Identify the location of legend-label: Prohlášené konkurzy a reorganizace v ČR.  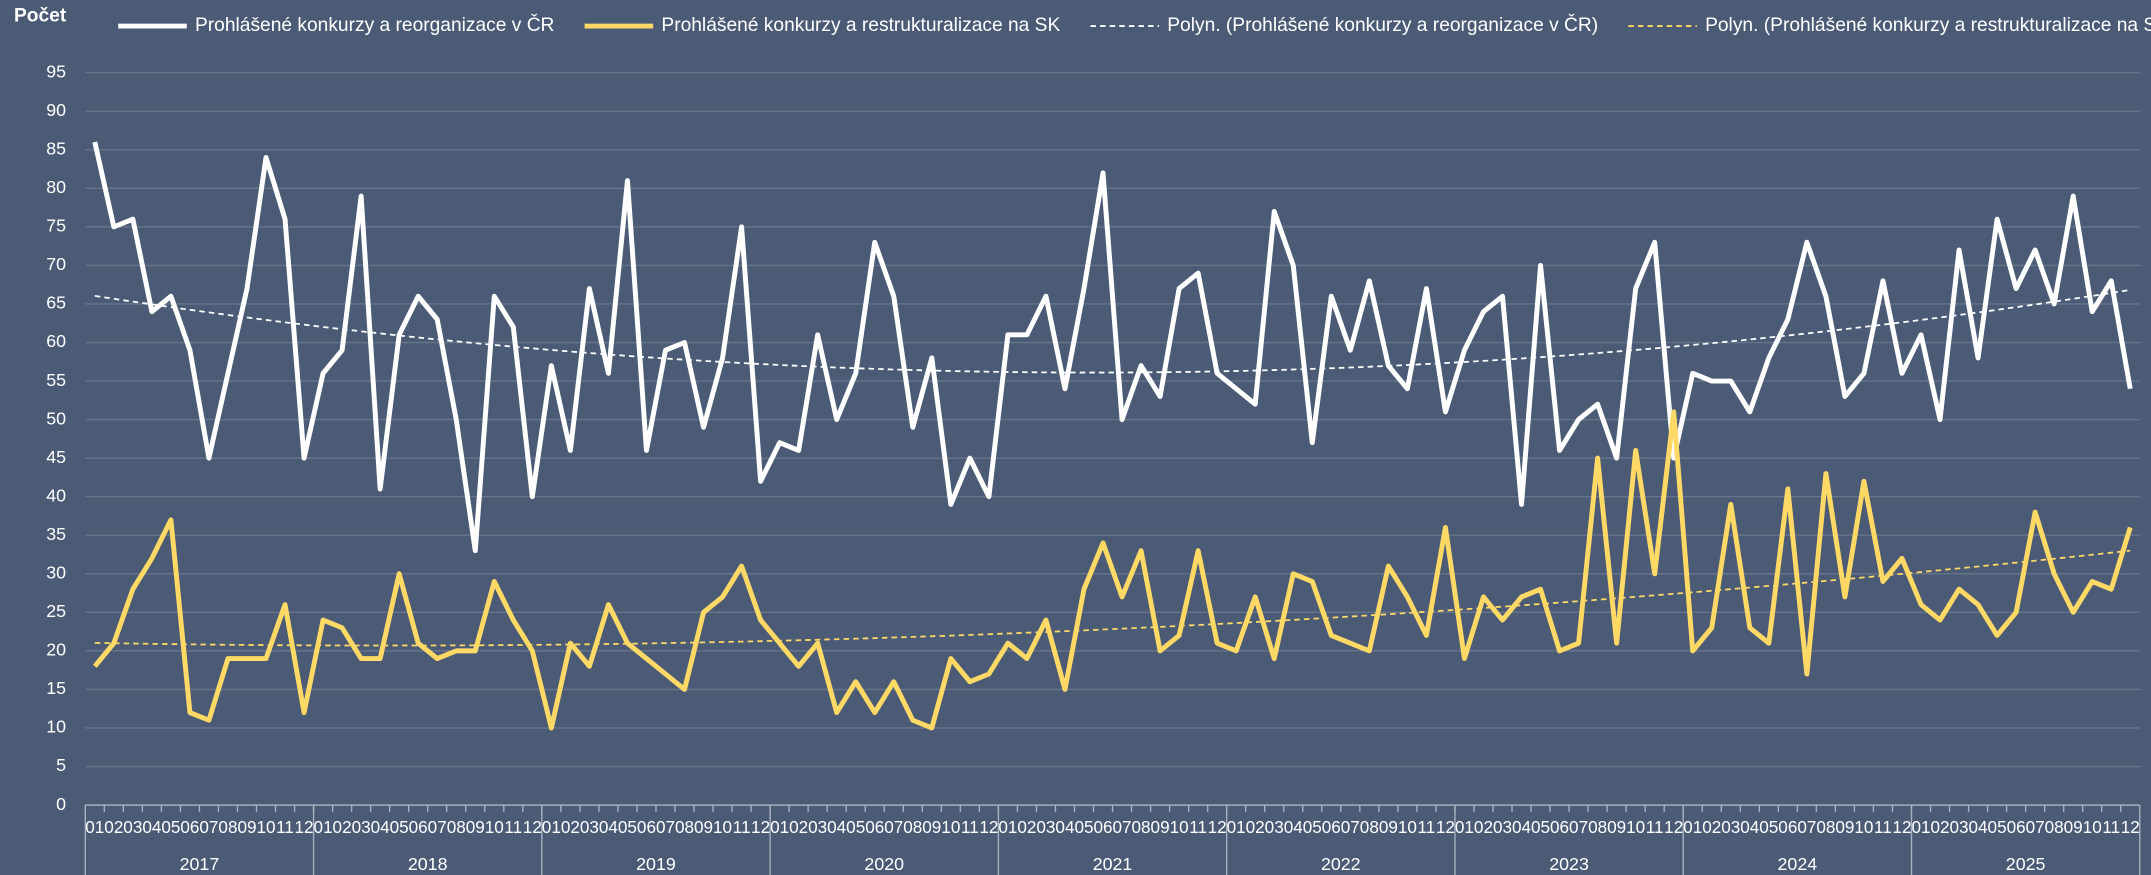
(374, 25).